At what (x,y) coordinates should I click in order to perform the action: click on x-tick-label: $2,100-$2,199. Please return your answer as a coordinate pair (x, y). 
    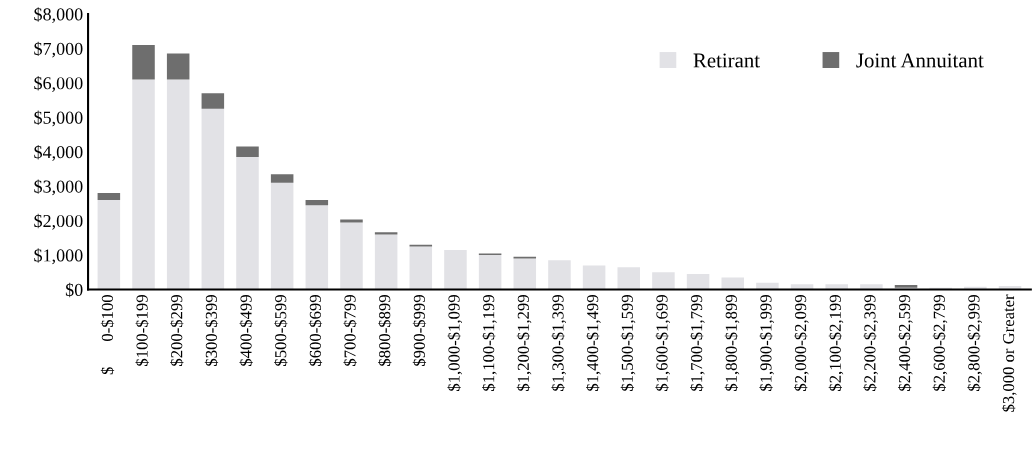
    Looking at the image, I should click on (836, 343).